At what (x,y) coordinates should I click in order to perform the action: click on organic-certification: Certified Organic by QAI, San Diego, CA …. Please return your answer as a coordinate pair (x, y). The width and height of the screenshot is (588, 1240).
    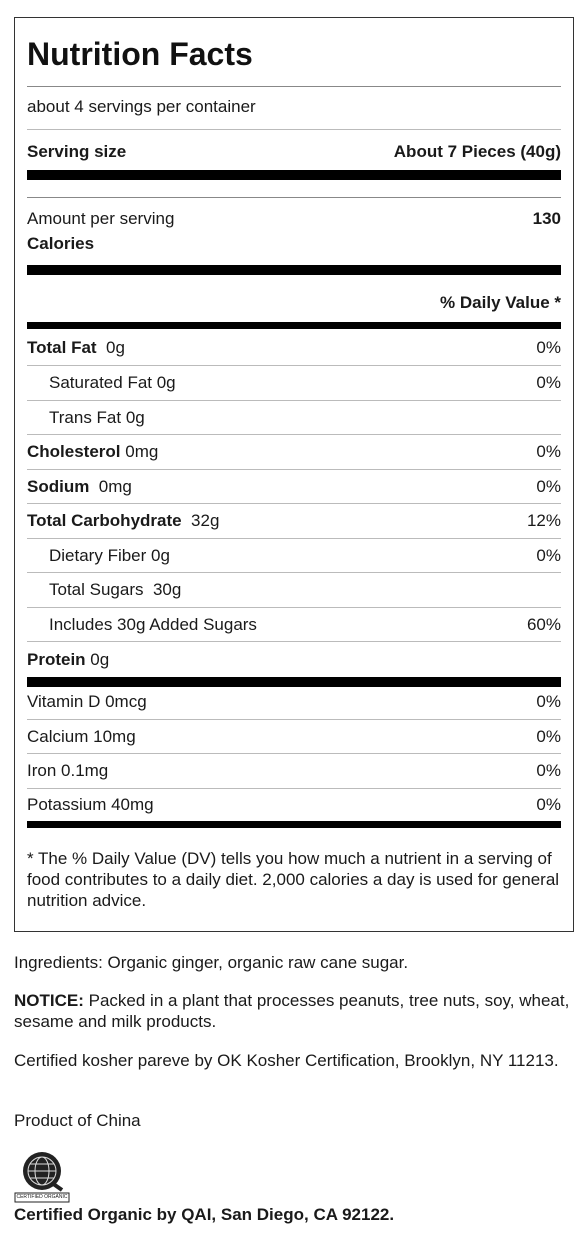
    Looking at the image, I should click on (204, 1214).